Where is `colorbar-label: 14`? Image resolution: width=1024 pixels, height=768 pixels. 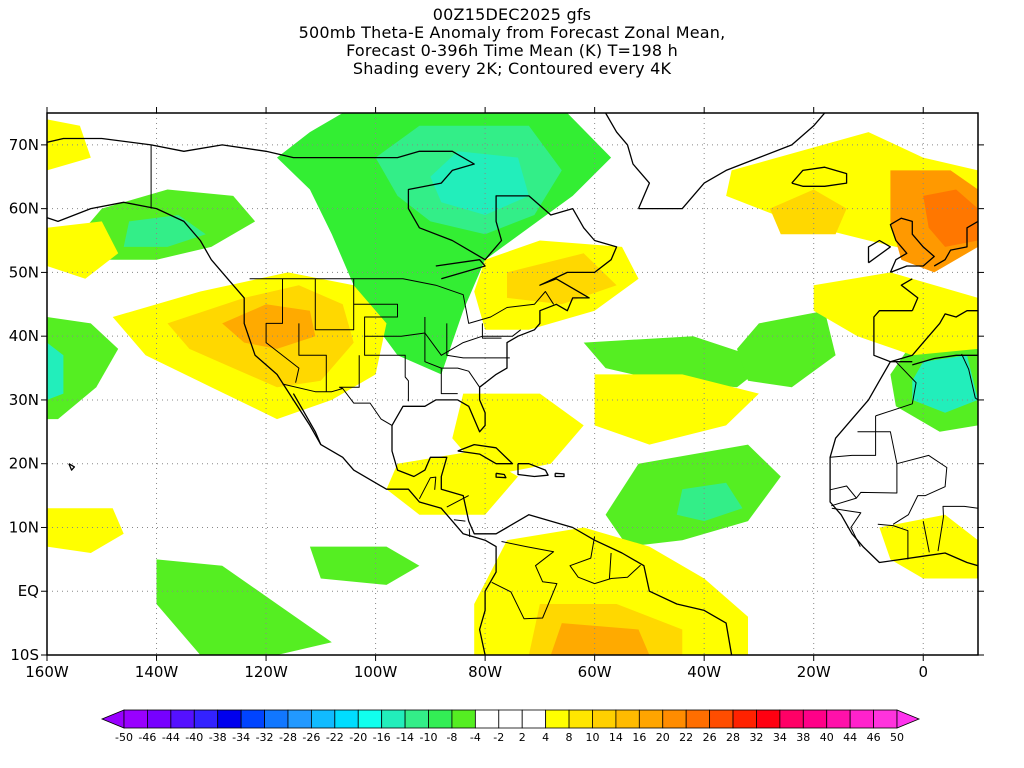 colorbar-label: 14 is located at coordinates (616, 737).